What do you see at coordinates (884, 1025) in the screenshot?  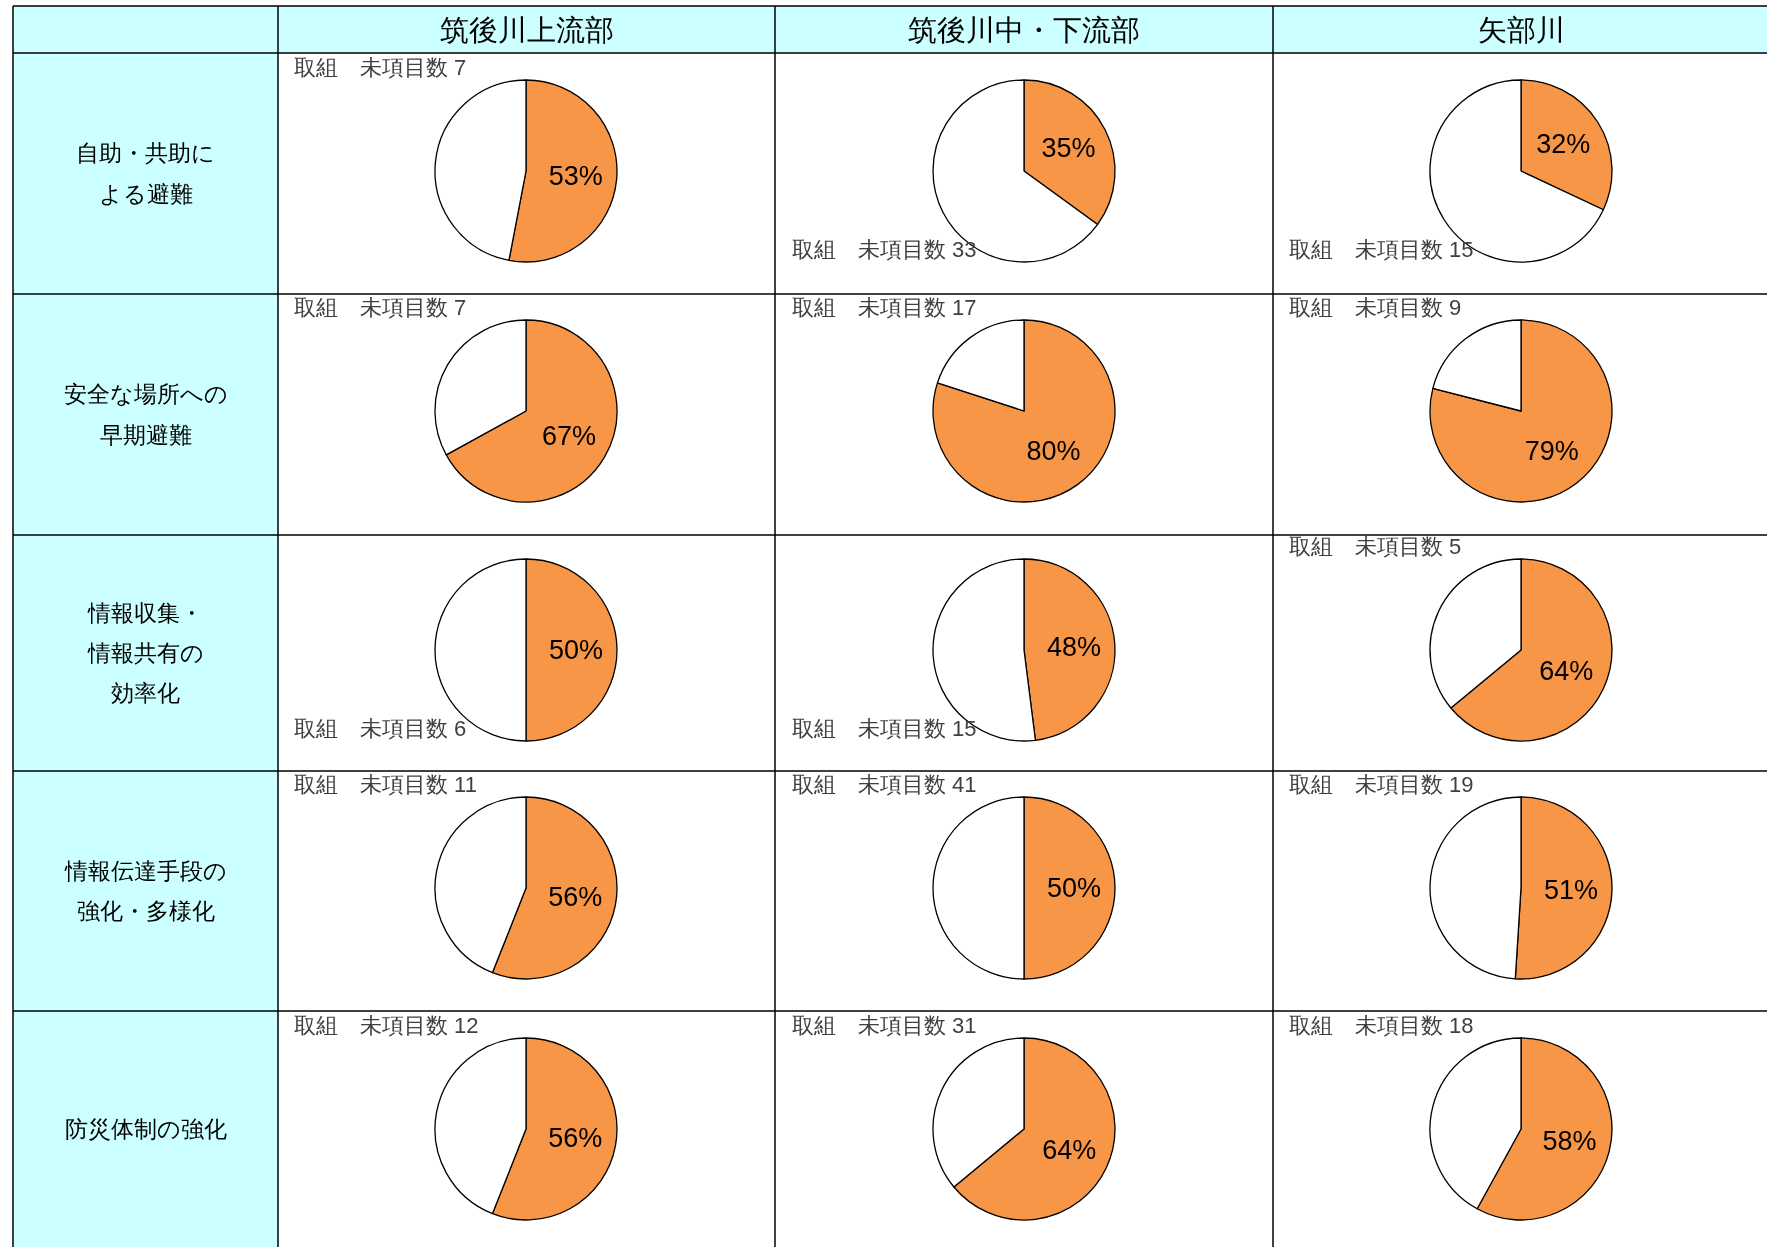 I see `data-label: 取組 未項目数 31` at bounding box center [884, 1025].